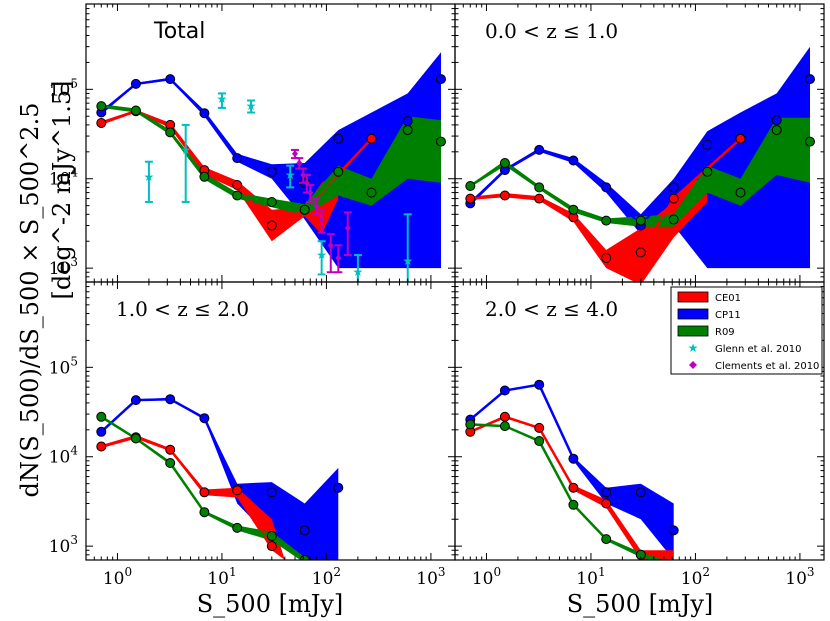  I want to click on legend-label: CE01, so click(728, 298).